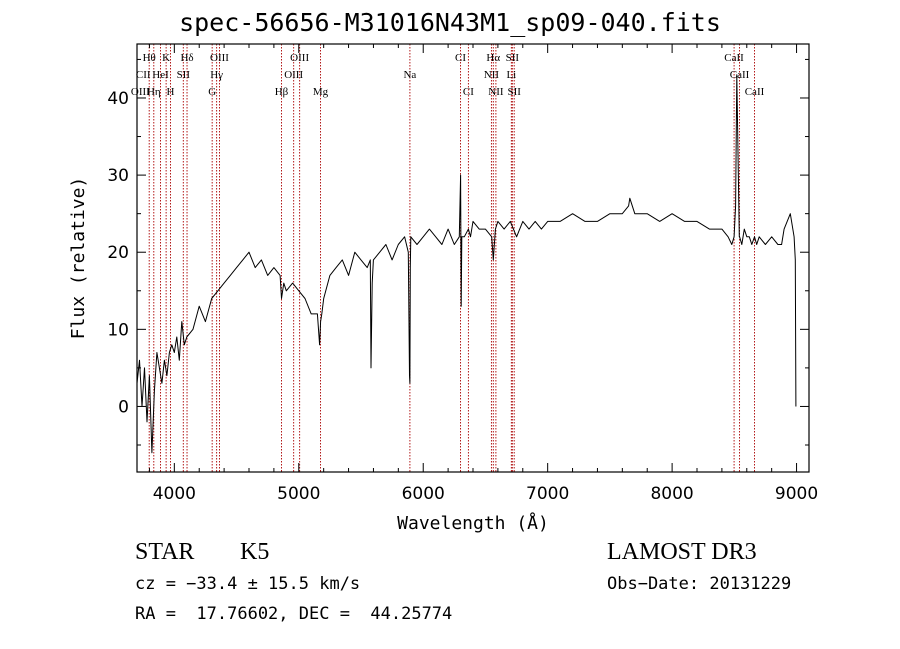 The height and width of the screenshot is (649, 900). I want to click on line-label: Hα, so click(493, 58).